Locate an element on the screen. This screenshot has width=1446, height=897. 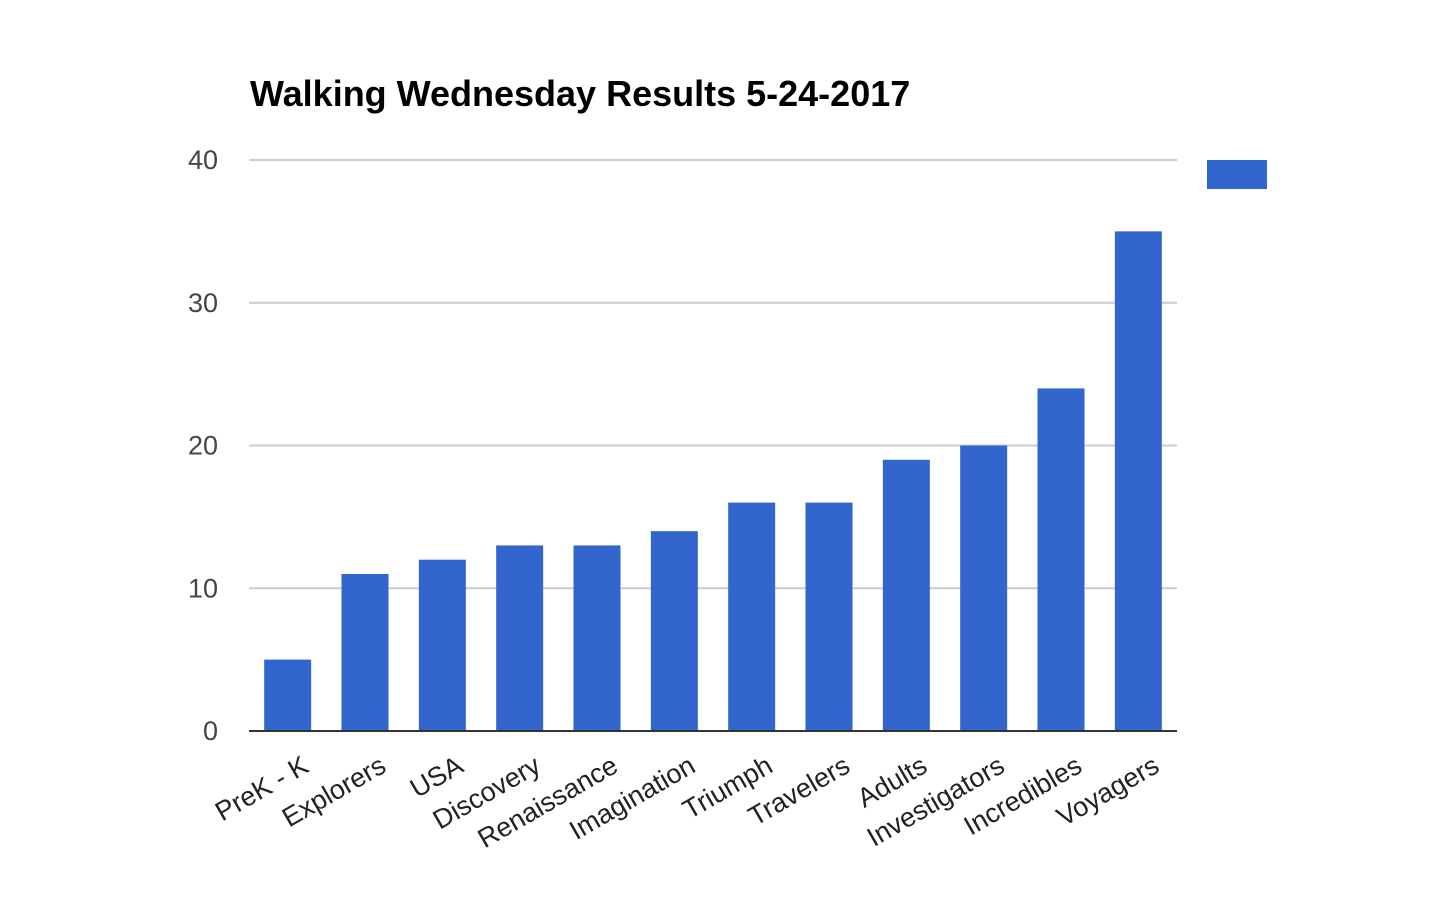
y-tick-label: 20 is located at coordinates (203, 446).